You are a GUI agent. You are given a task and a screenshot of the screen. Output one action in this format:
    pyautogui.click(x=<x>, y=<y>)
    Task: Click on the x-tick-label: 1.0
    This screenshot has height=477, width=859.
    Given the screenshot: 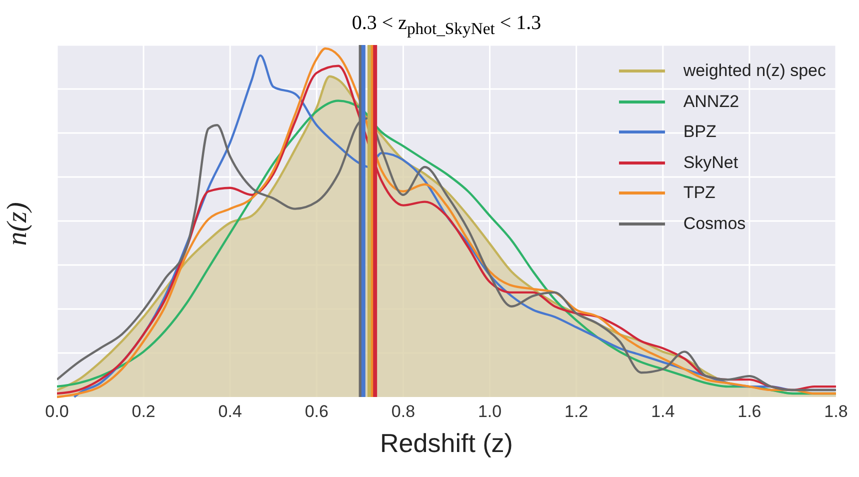 What is the action you would take?
    pyautogui.click(x=490, y=412)
    